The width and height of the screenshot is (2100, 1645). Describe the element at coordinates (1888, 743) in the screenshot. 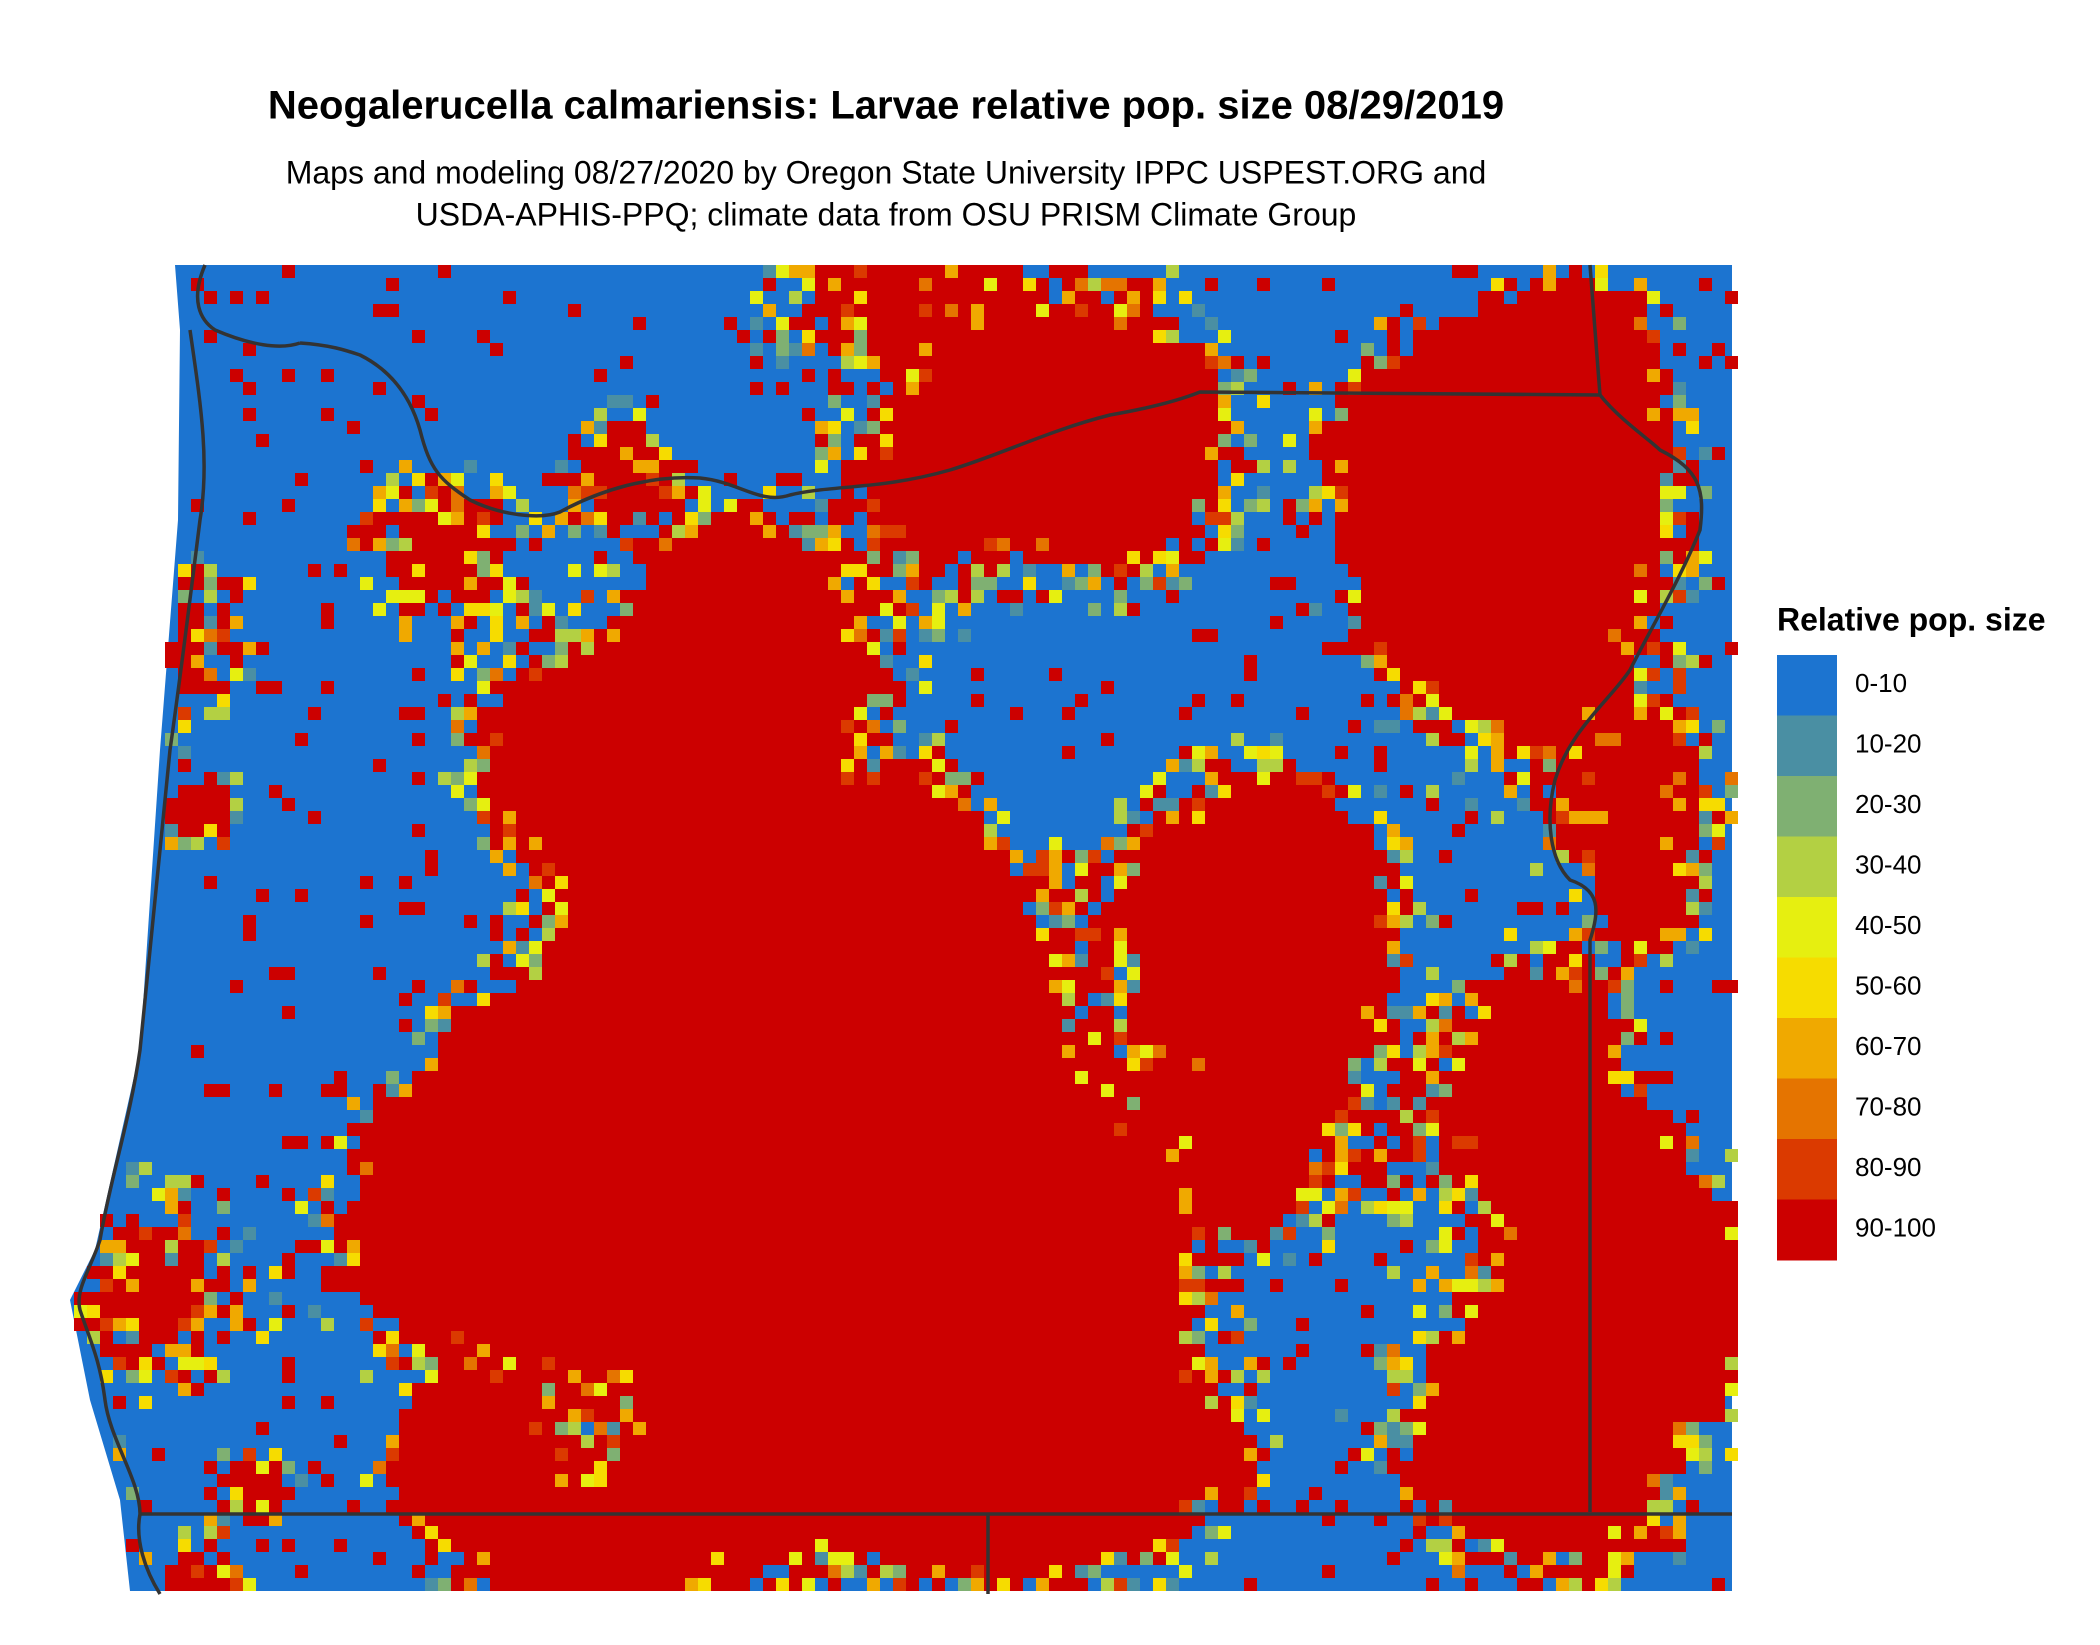

I see `legend-label: 10-20` at that location.